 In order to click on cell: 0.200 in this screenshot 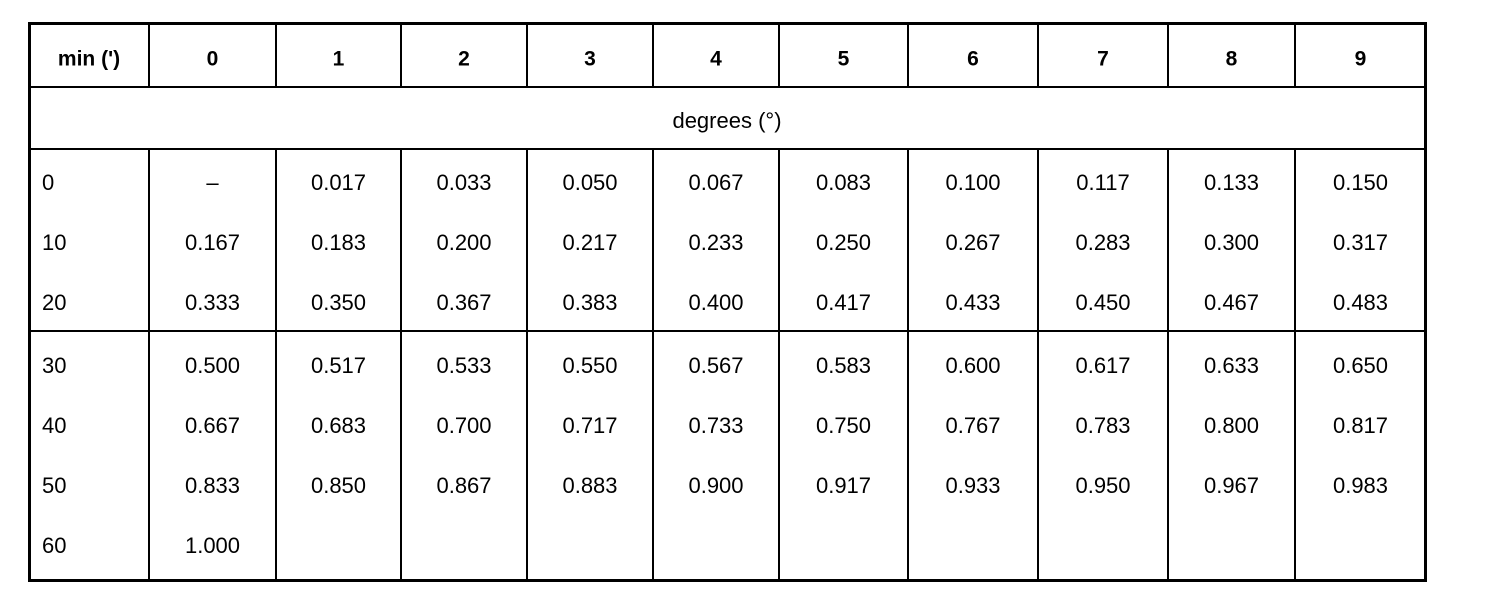, I will do `click(463, 242)`.